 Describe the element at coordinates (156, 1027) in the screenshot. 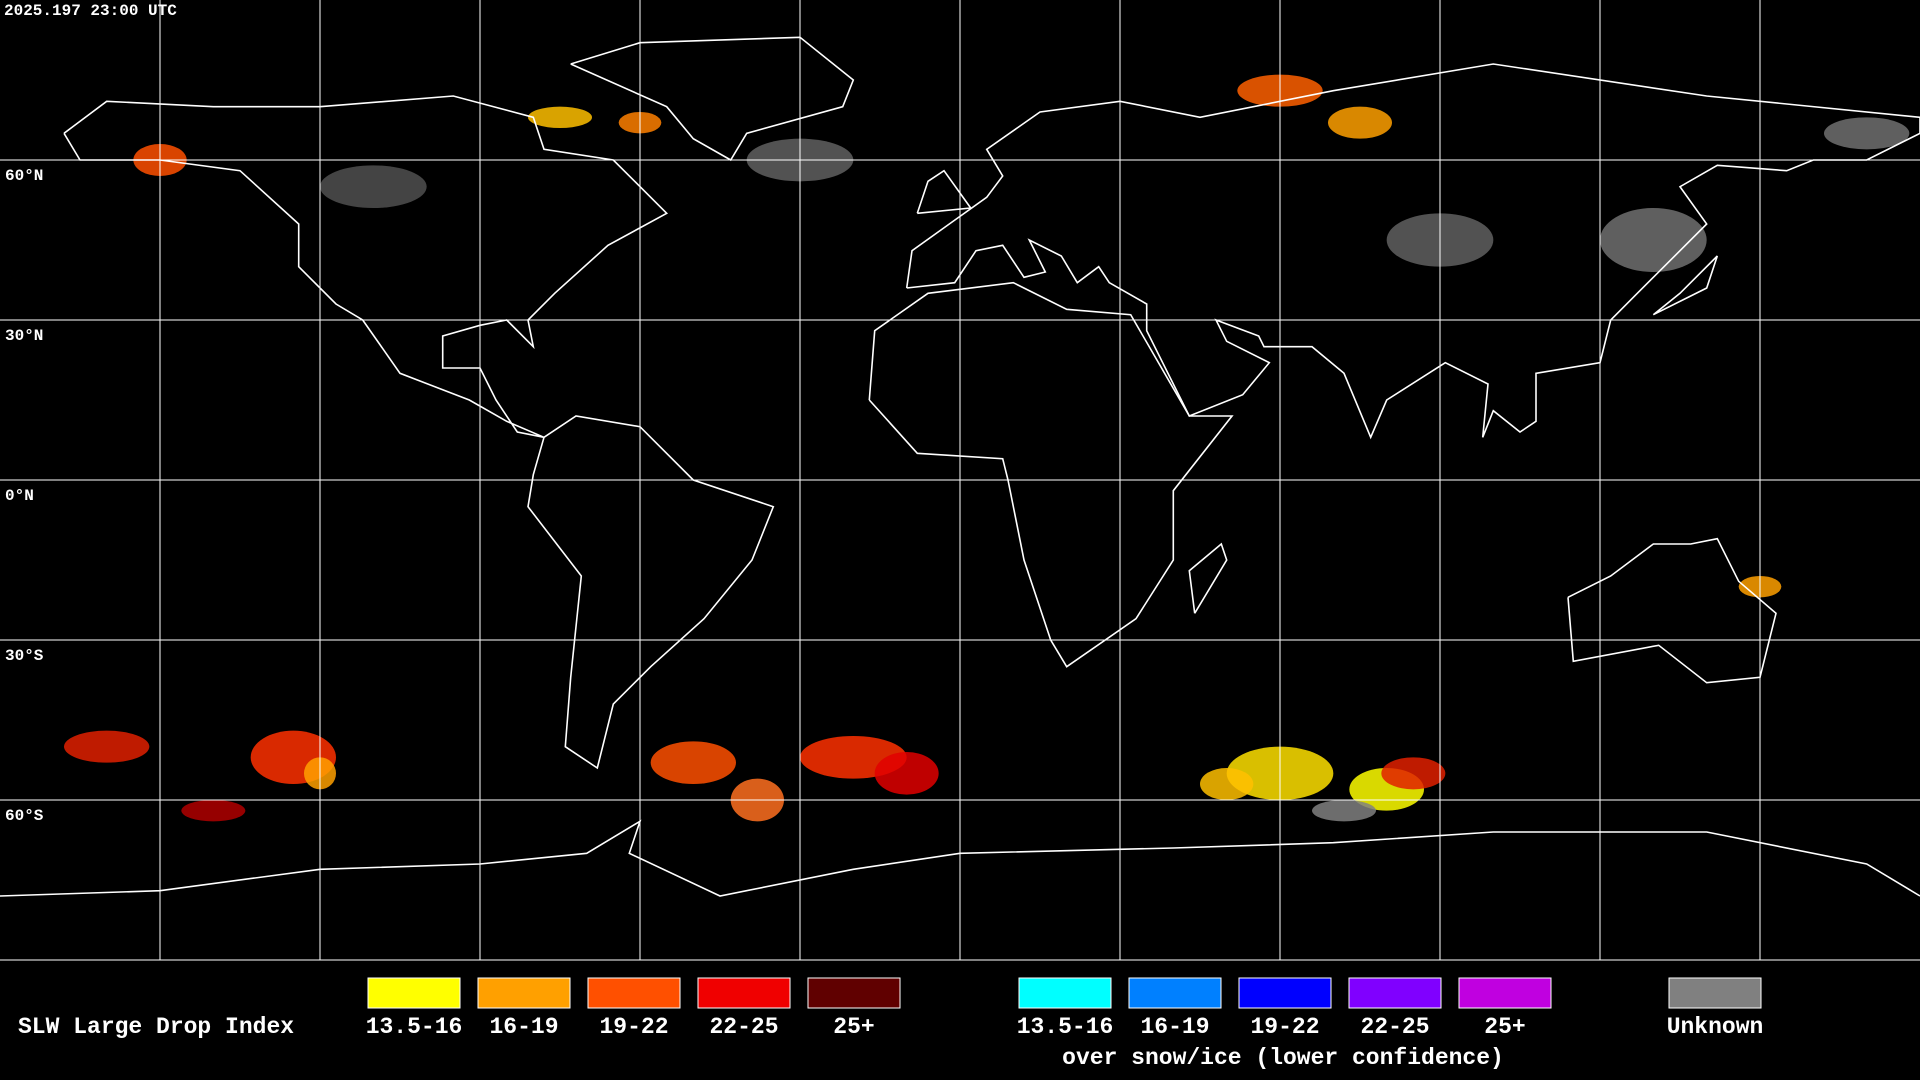

I see `legend-title: SLW Large Drop Index` at that location.